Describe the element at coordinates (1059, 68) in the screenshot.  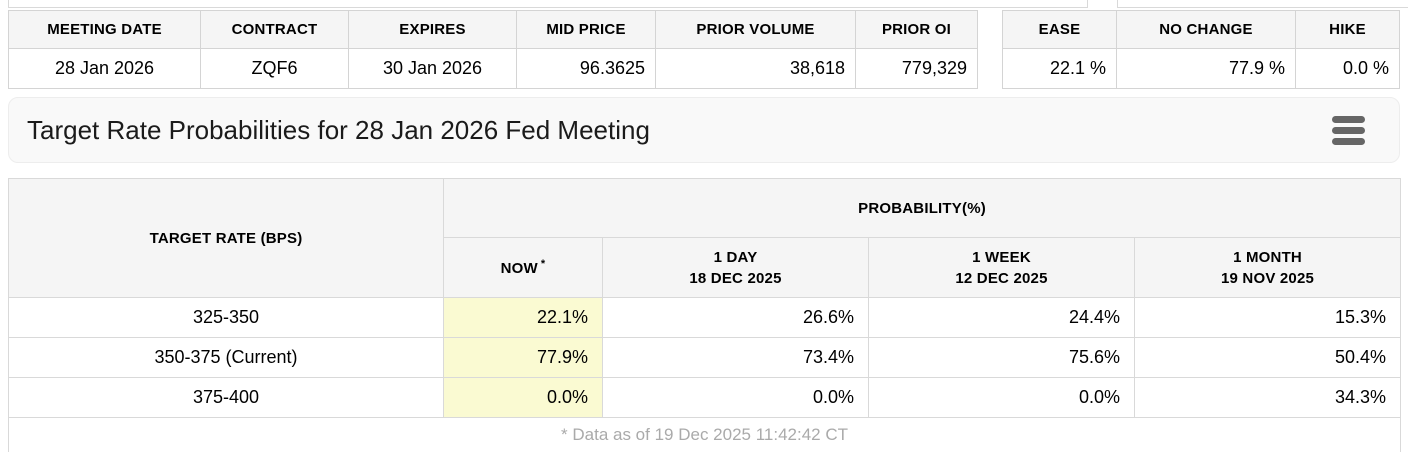
I see `ease-value: 22.1 %` at that location.